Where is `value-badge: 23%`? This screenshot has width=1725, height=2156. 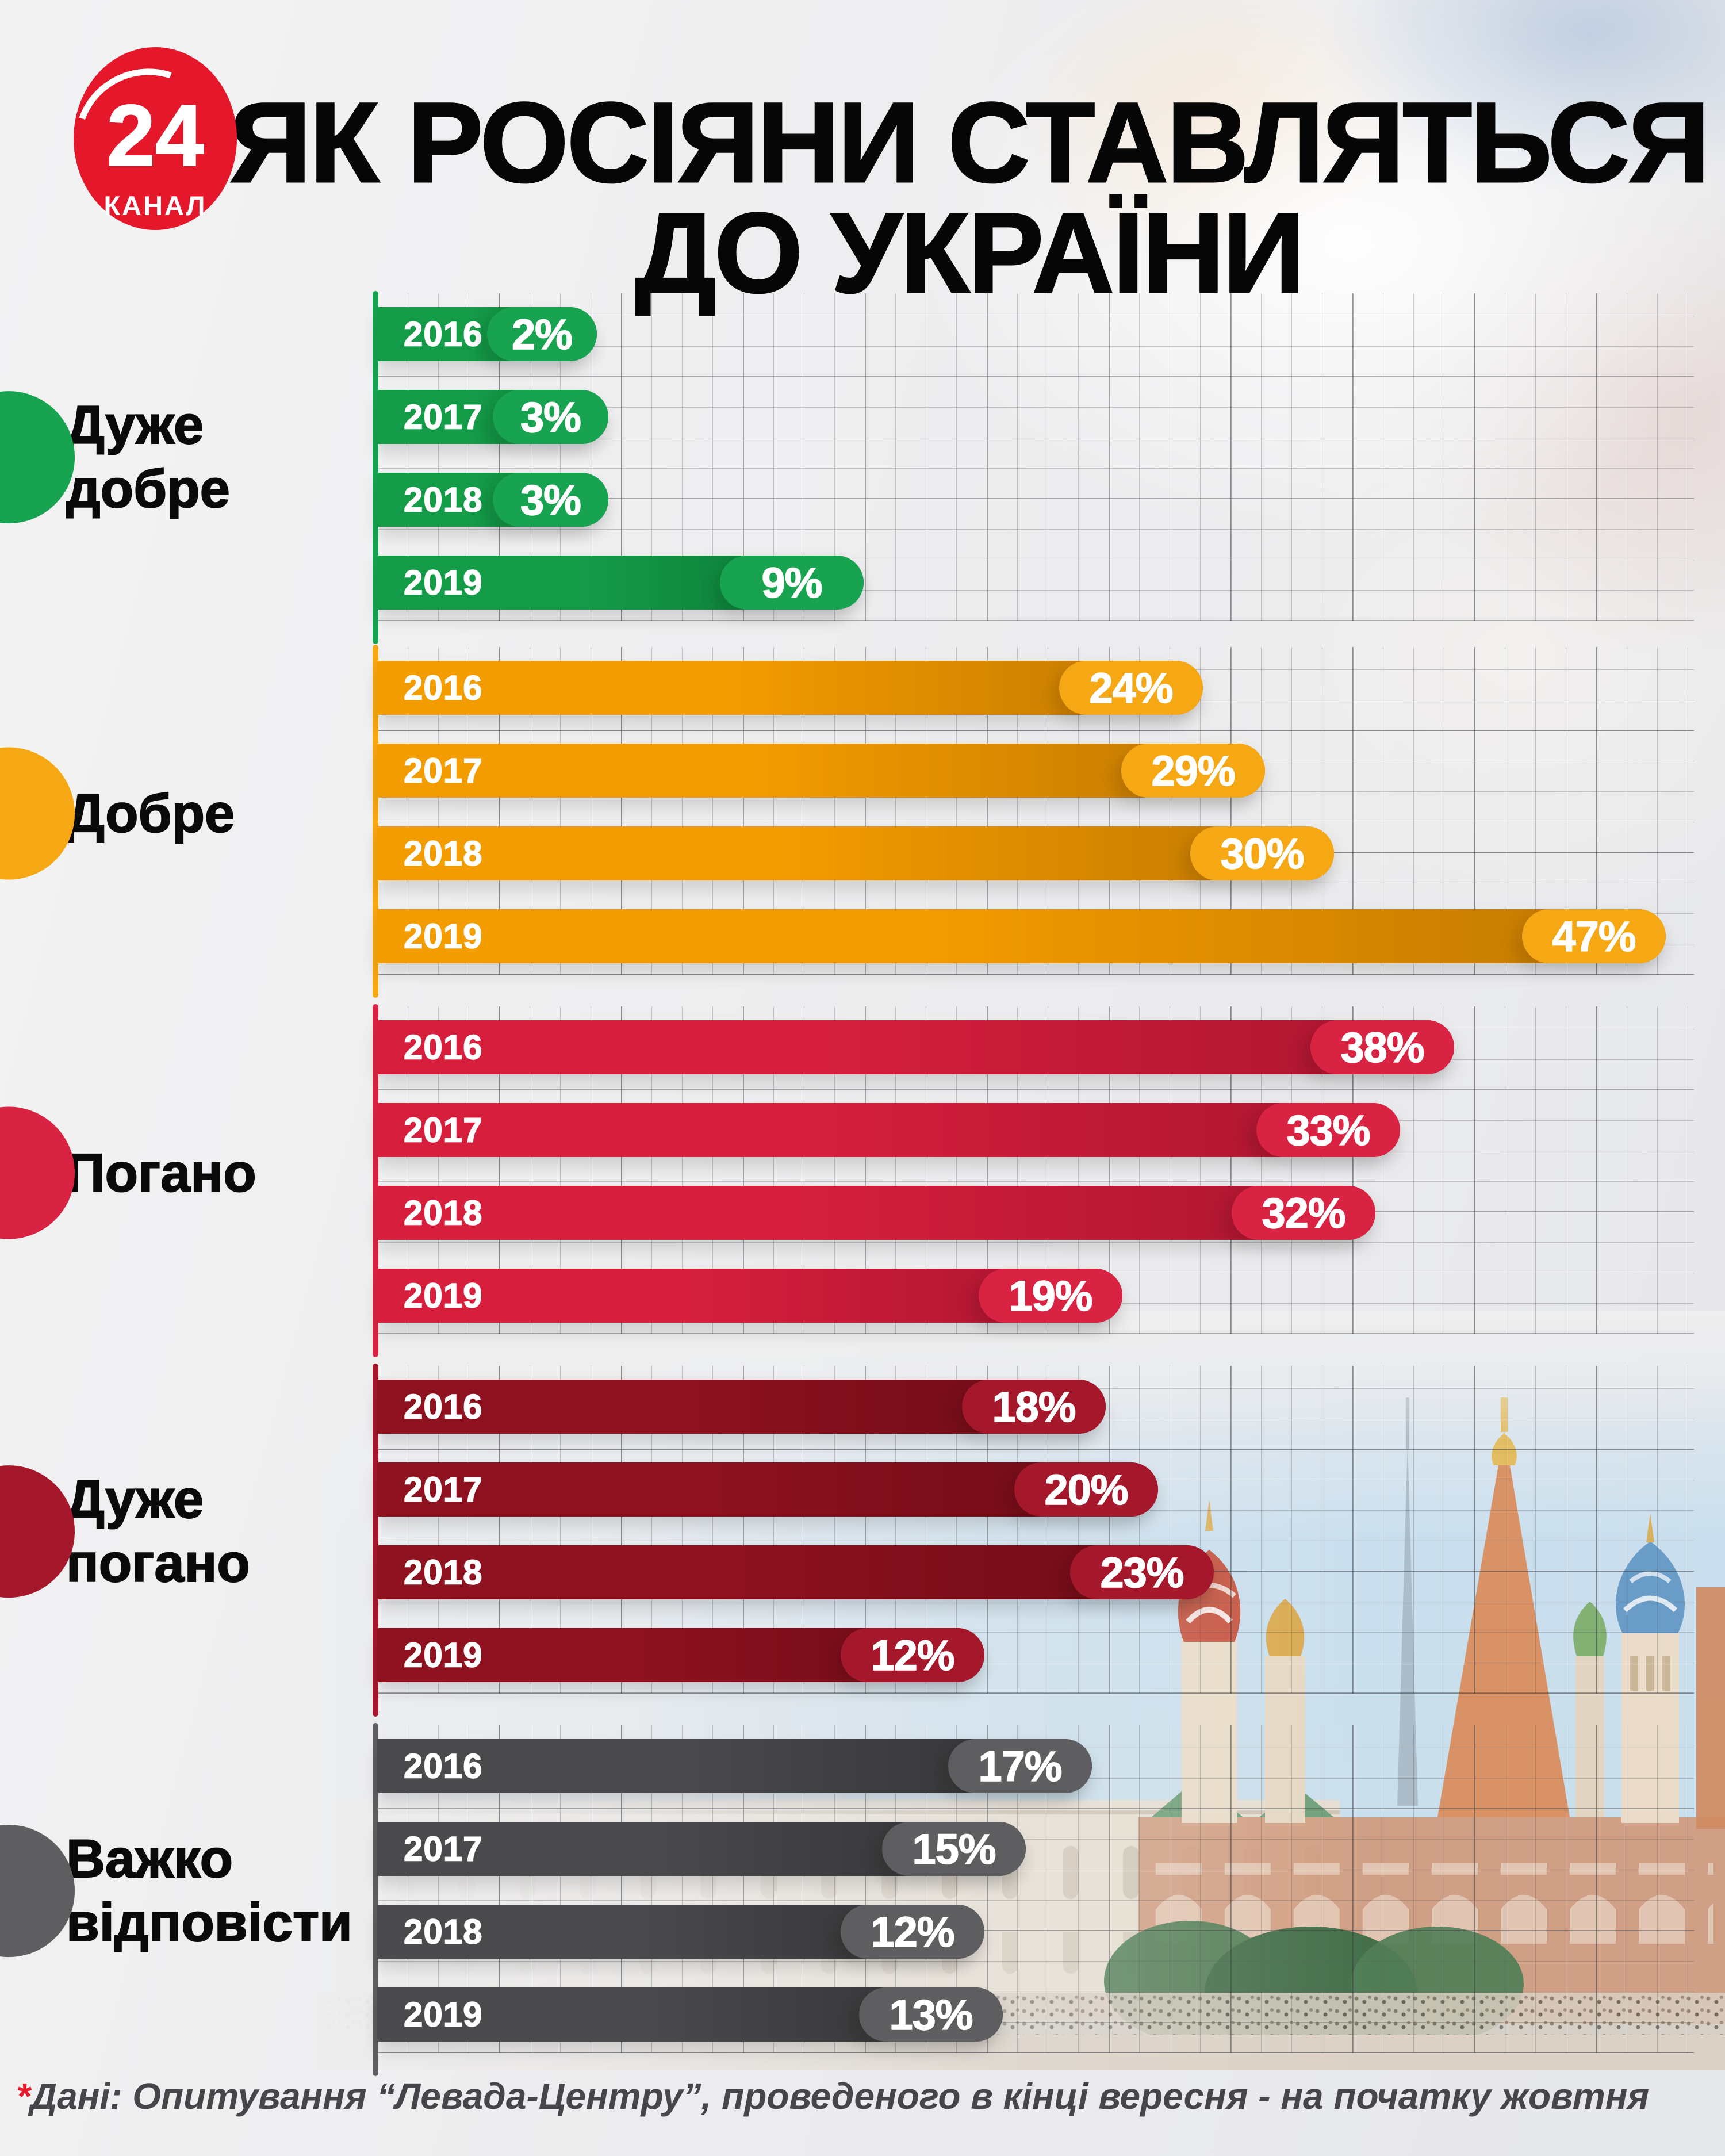
value-badge: 23% is located at coordinates (1142, 1572).